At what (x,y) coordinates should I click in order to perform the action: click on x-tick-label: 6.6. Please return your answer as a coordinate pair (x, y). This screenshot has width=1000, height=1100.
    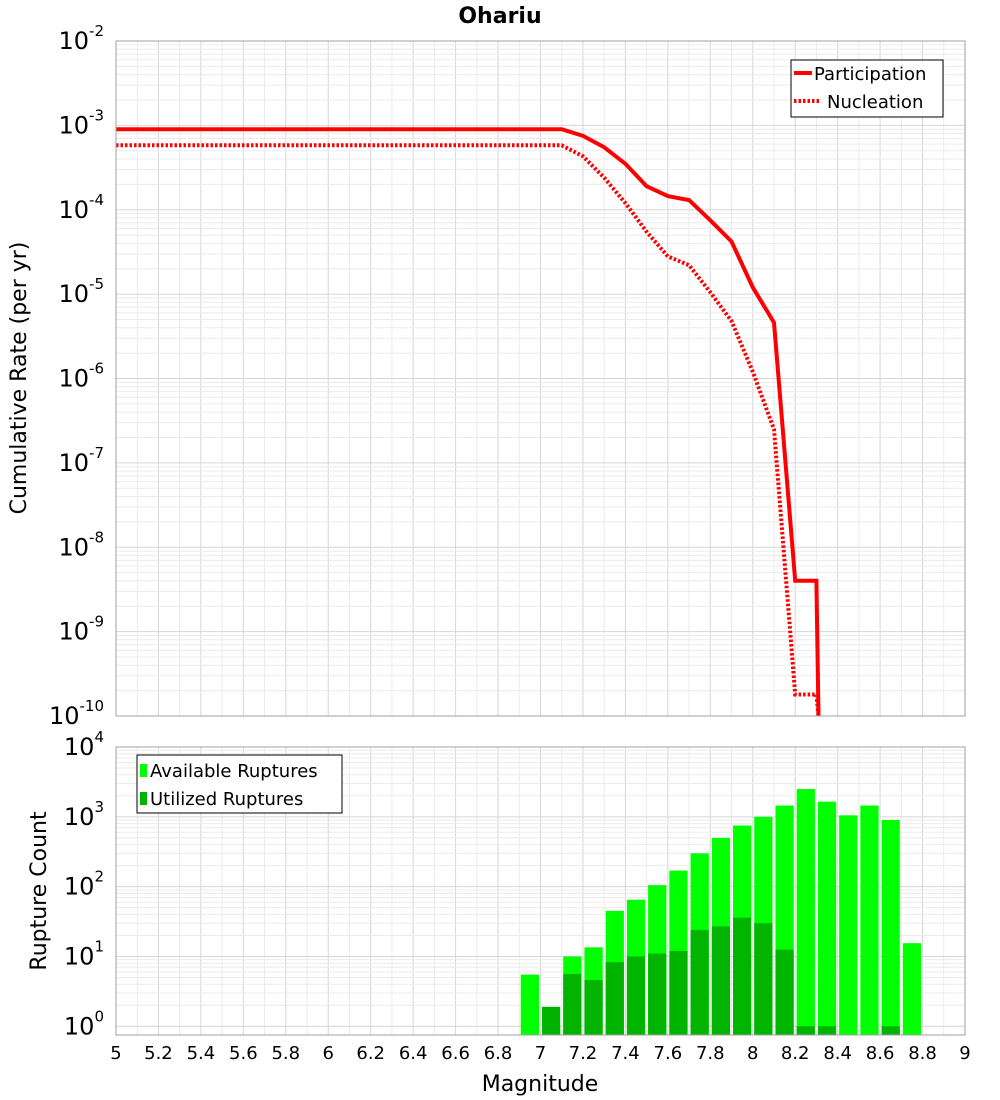
    Looking at the image, I should click on (455, 1053).